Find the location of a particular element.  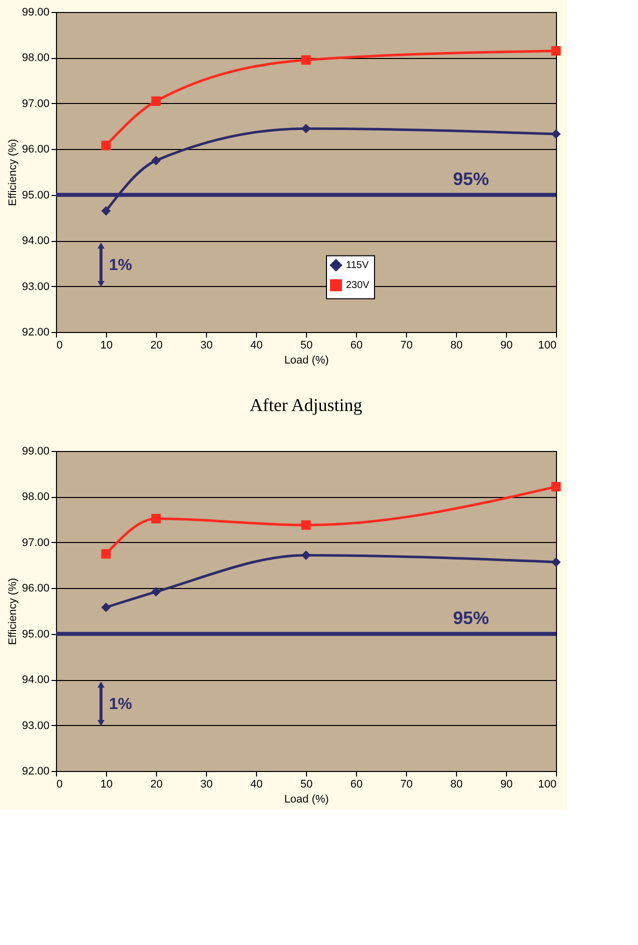

legend-label: 115V is located at coordinates (357, 266).